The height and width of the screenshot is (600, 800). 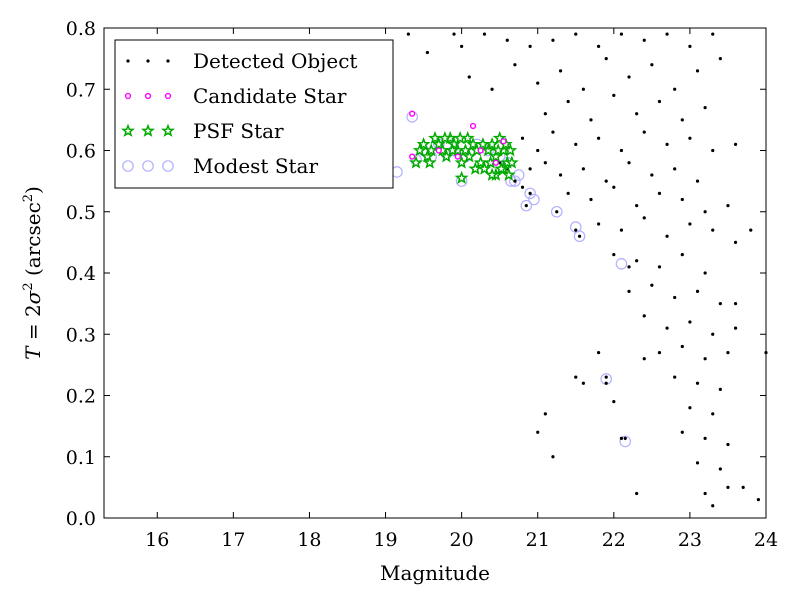 I want to click on x-axis-label: Magnitude, so click(x=435, y=573).